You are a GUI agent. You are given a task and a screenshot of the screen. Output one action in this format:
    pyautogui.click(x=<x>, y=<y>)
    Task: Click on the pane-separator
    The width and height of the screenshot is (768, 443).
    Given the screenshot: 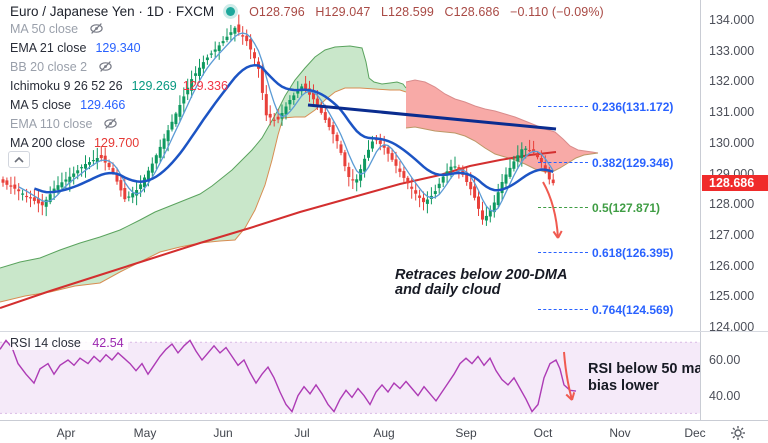 What is the action you would take?
    pyautogui.click(x=384, y=331)
    